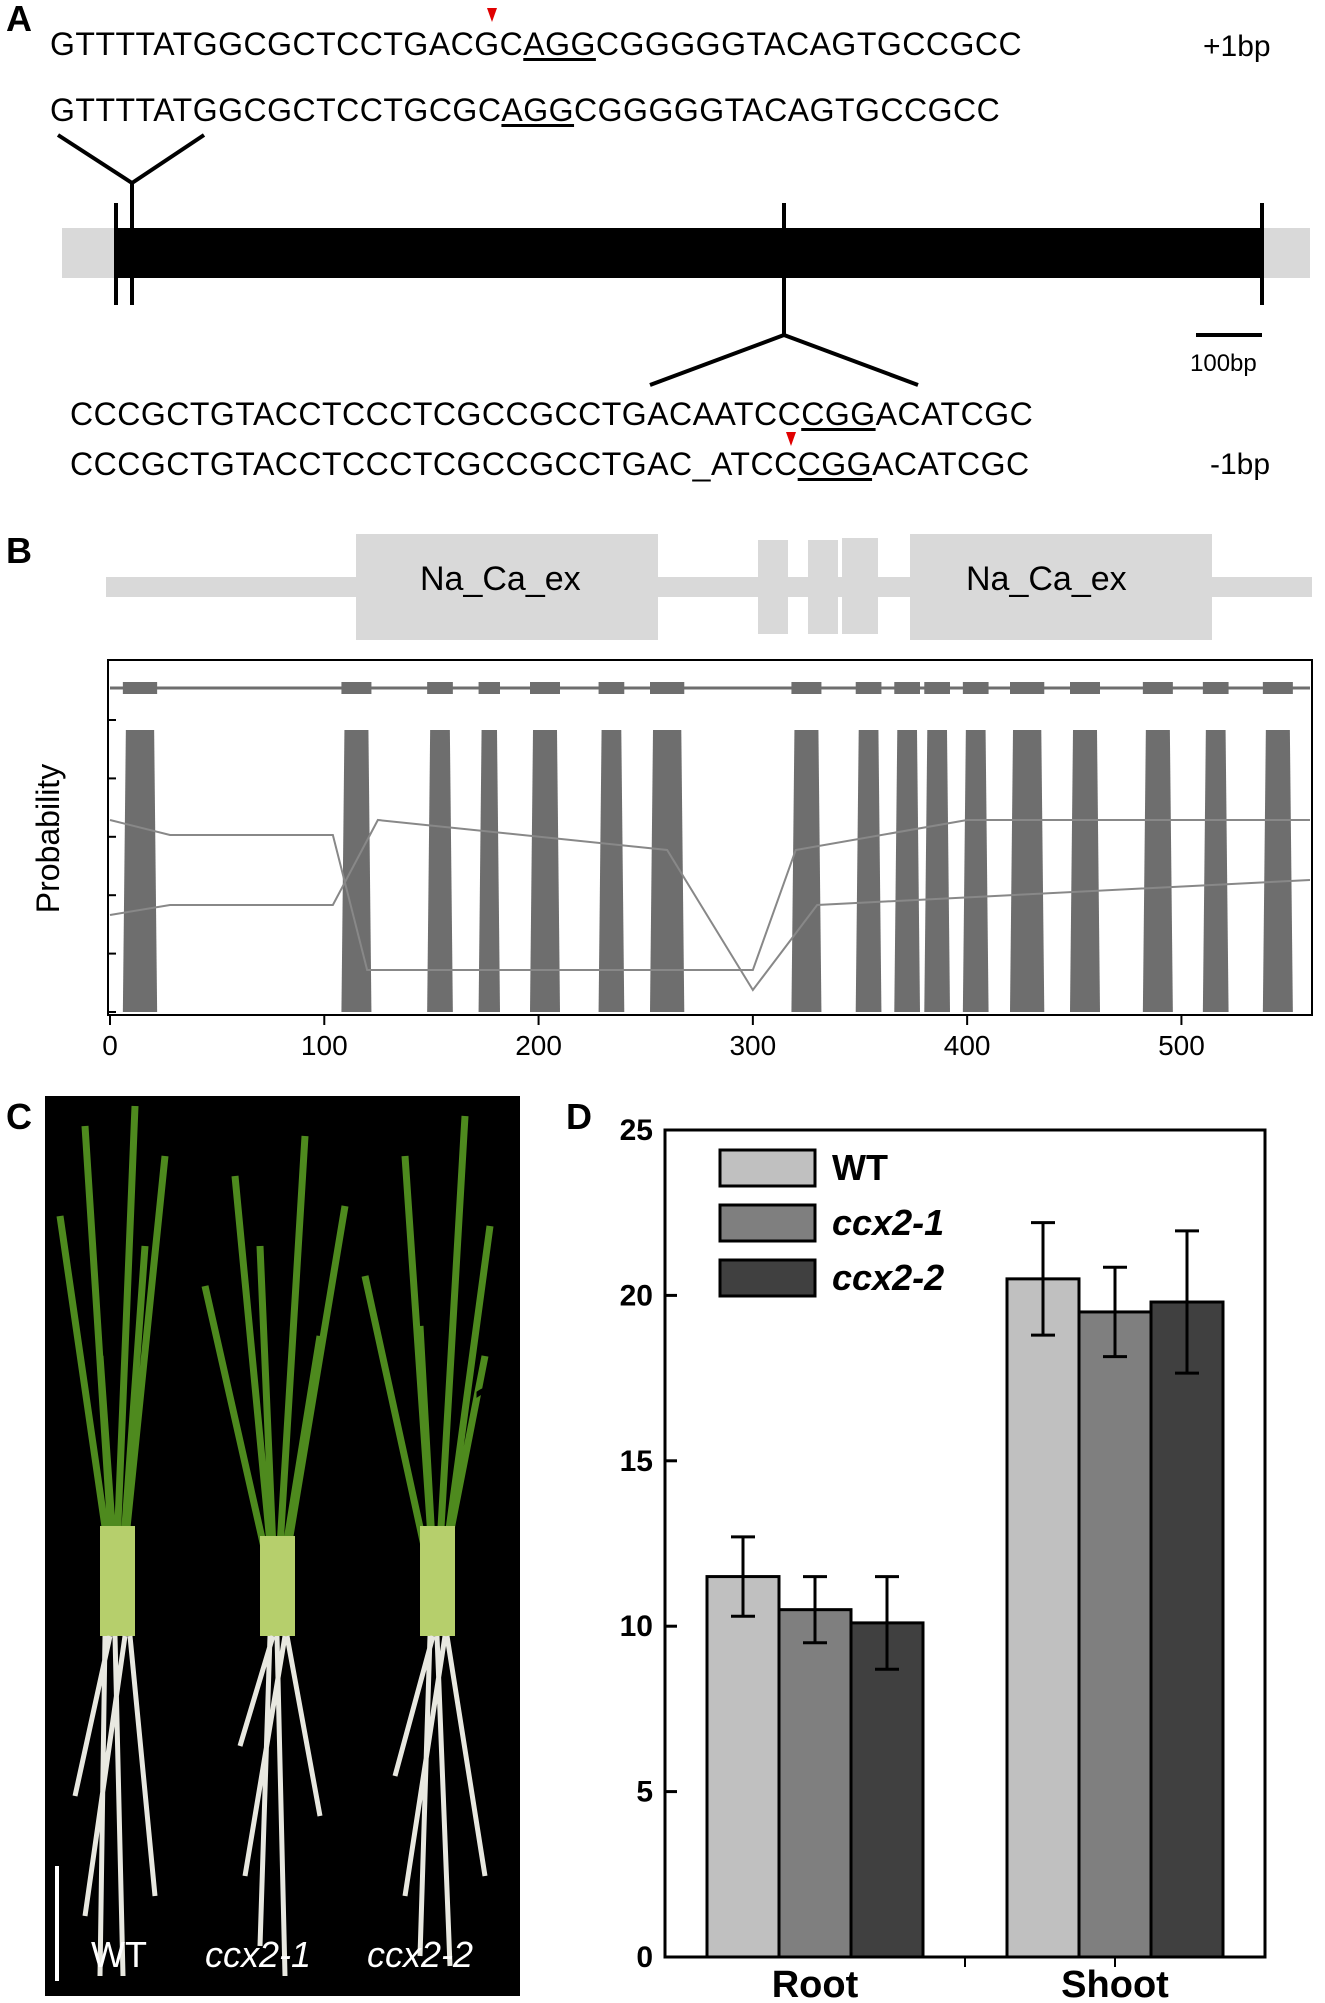 This screenshot has height=2003, width=1325. What do you see at coordinates (1181, 1045) in the screenshot?
I see `b-x-tick-label: 500` at bounding box center [1181, 1045].